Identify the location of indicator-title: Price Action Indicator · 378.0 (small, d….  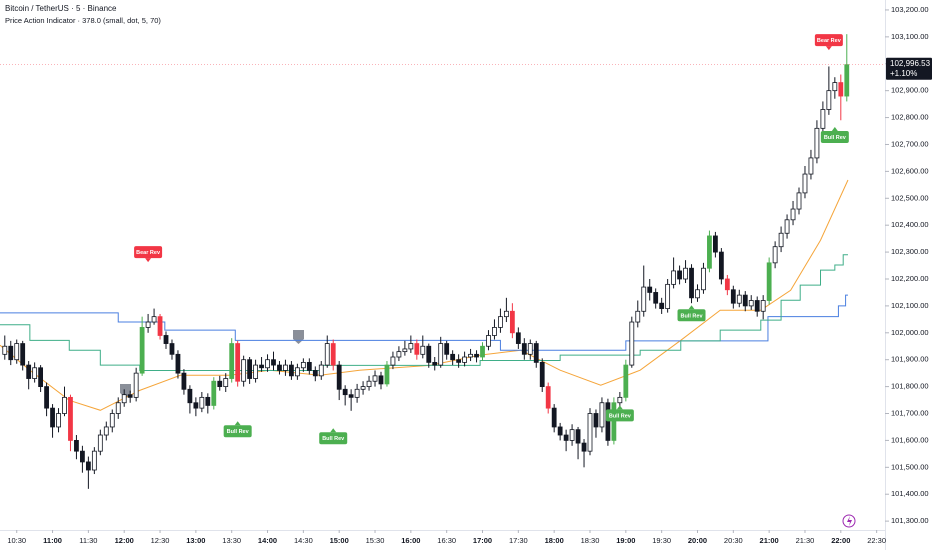
(83, 20).